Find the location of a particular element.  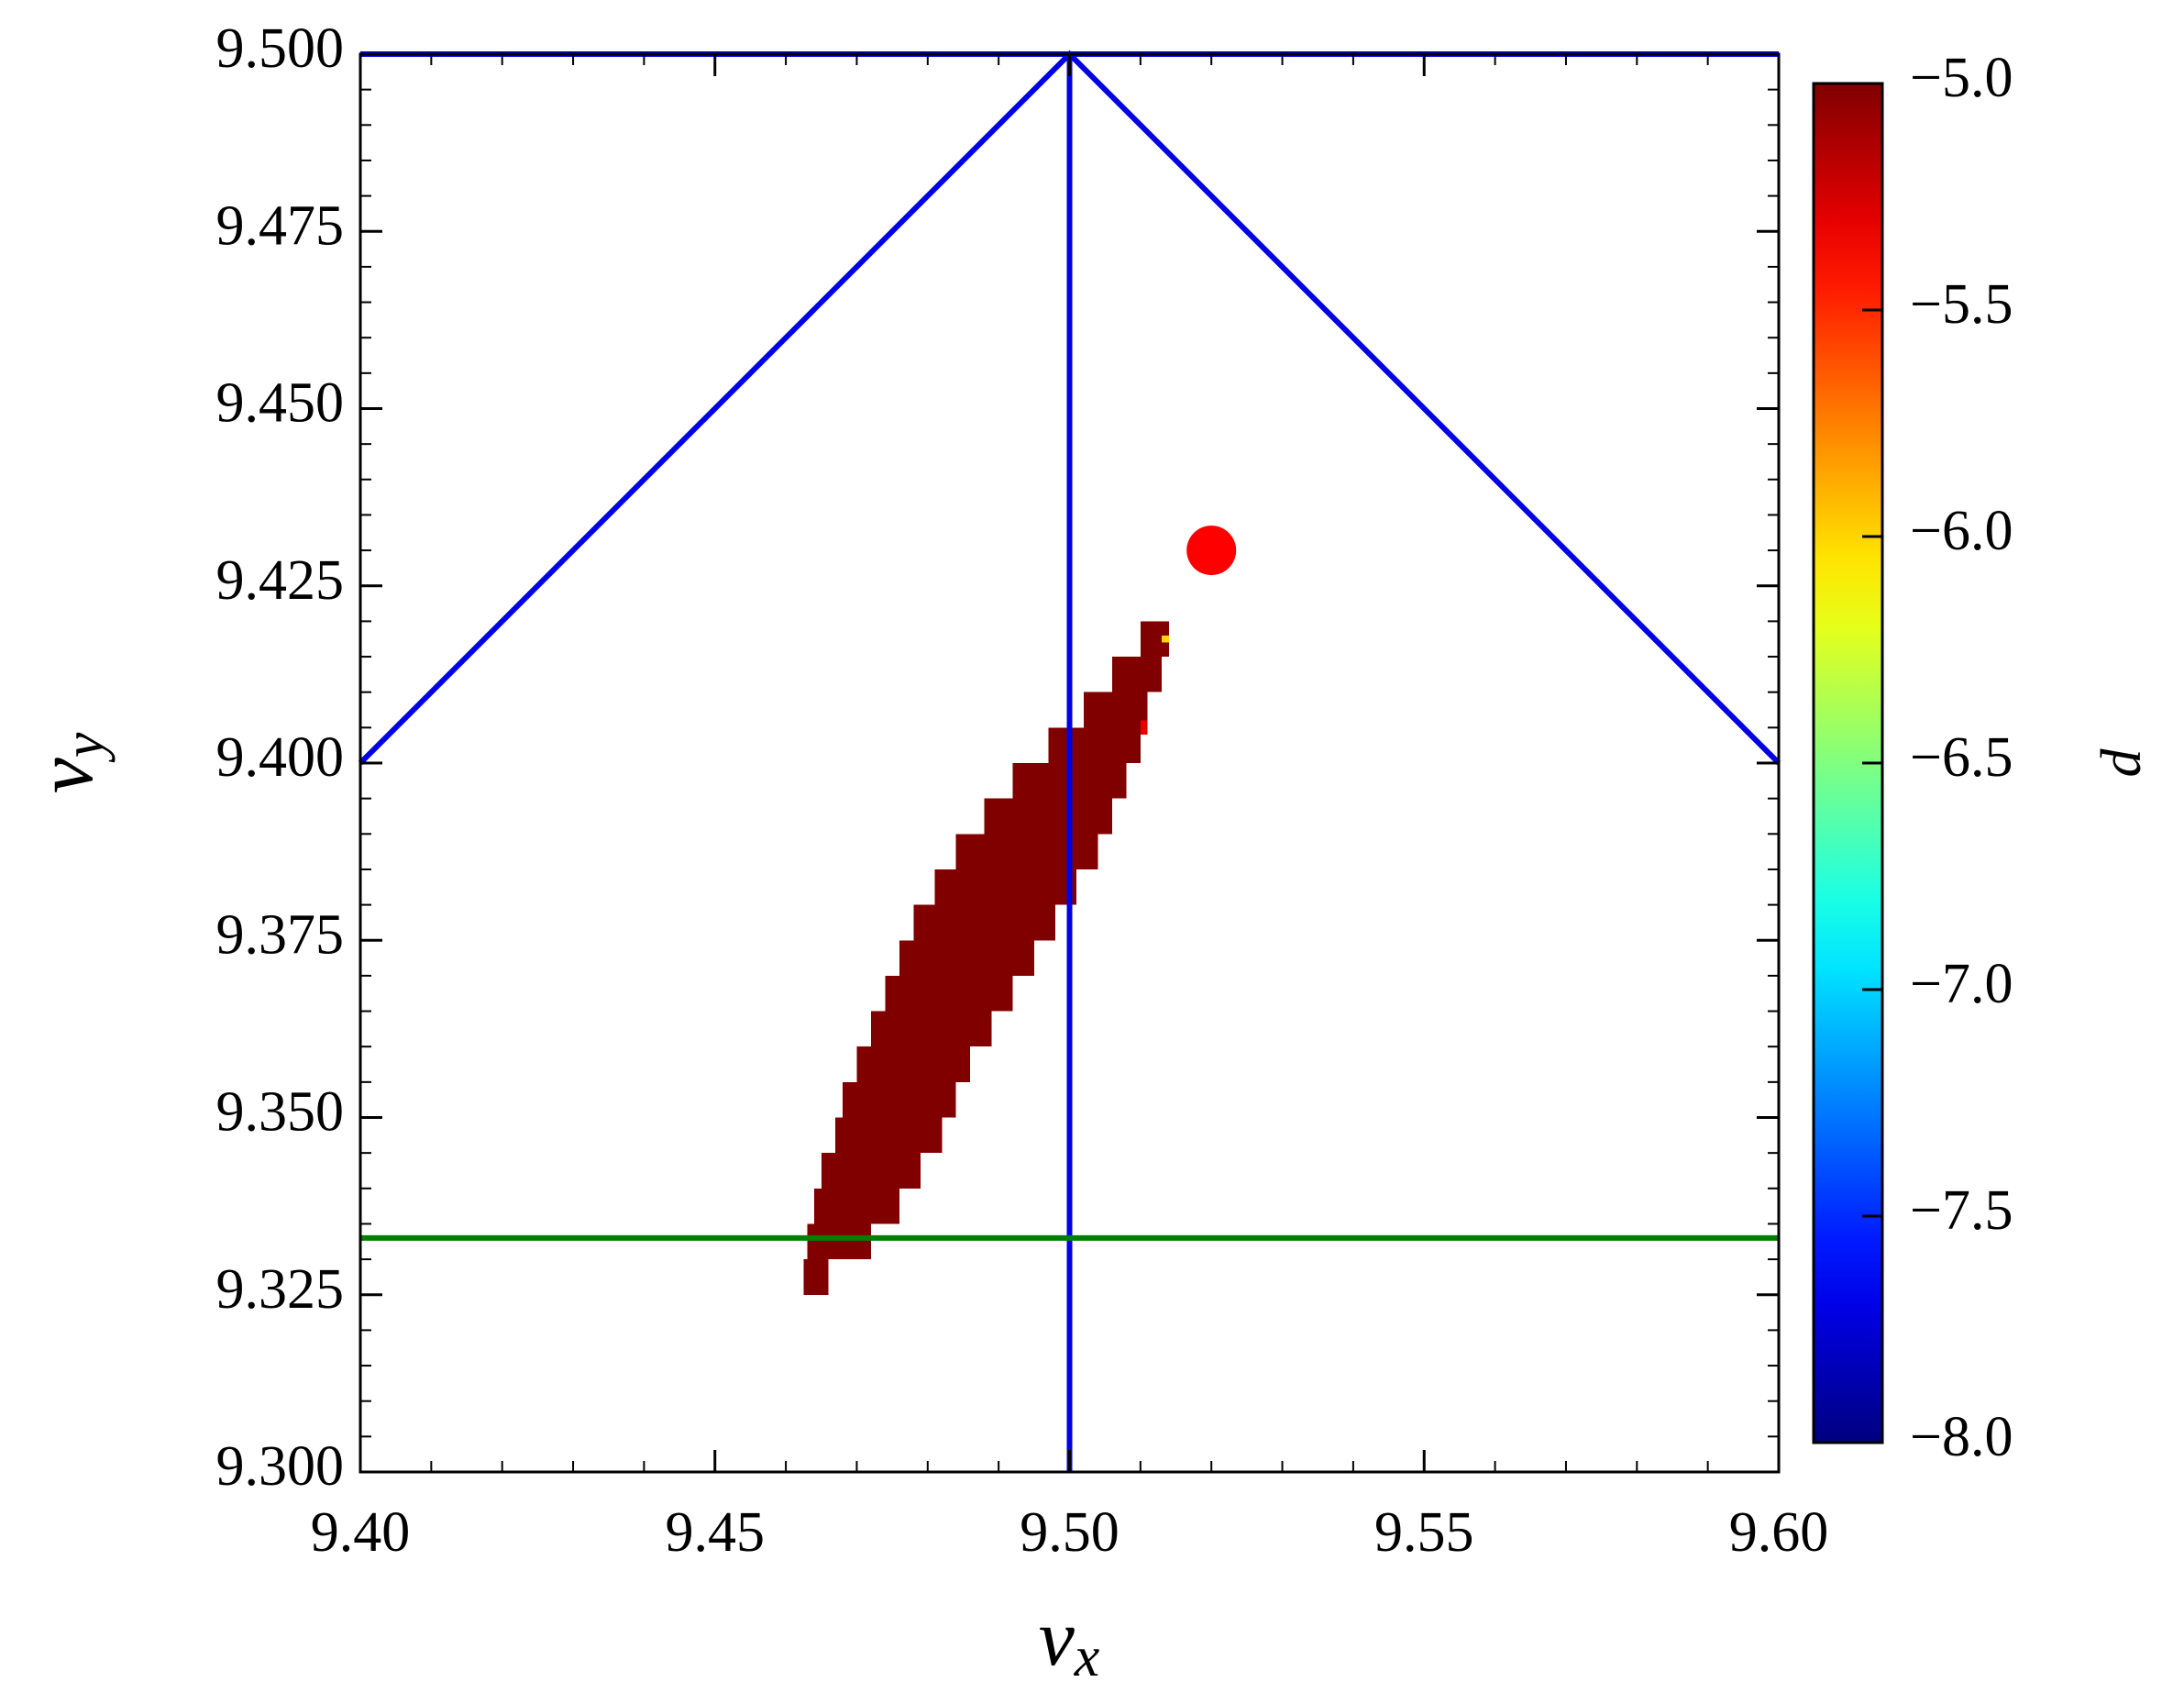

x-axis-label: νx is located at coordinates (1069, 1641).